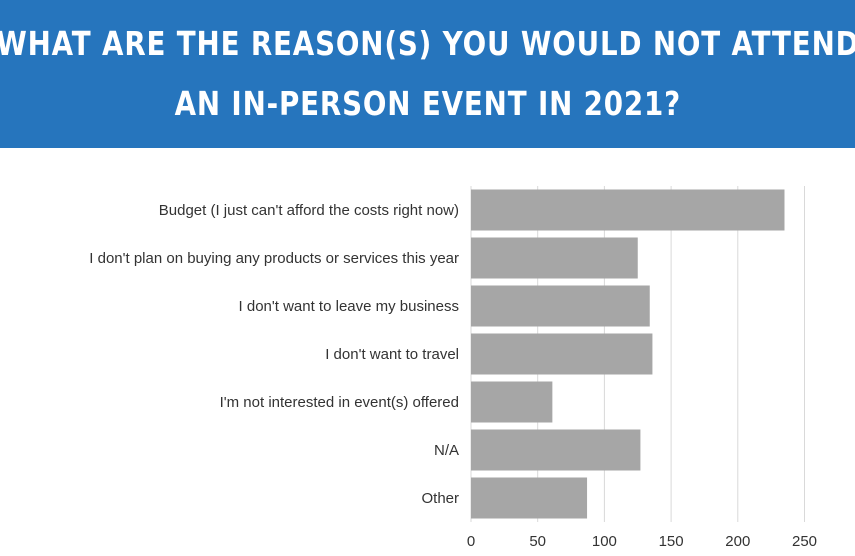 This screenshot has width=855, height=556. What do you see at coordinates (471, 541) in the screenshot?
I see `x-tick-label: 0` at bounding box center [471, 541].